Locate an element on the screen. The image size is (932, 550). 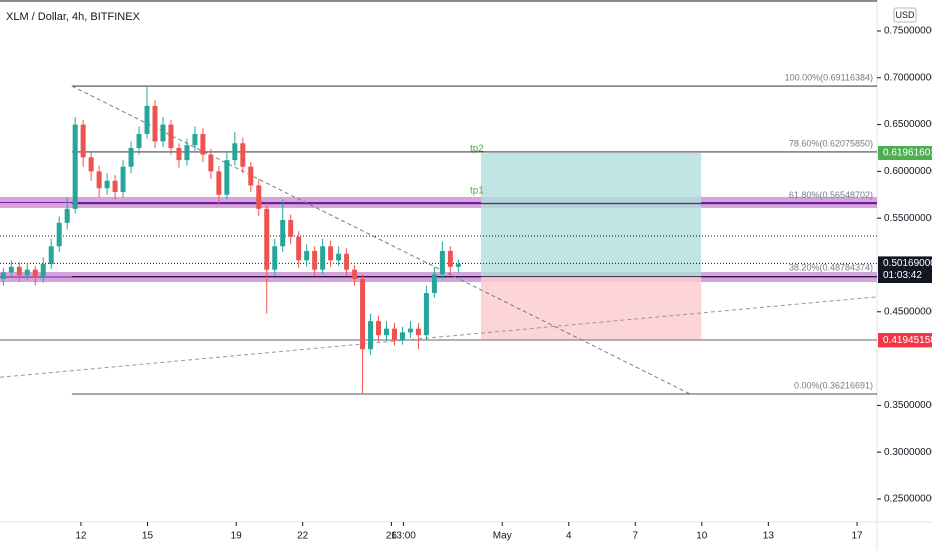
x-tick-label: May is located at coordinates (502, 536).